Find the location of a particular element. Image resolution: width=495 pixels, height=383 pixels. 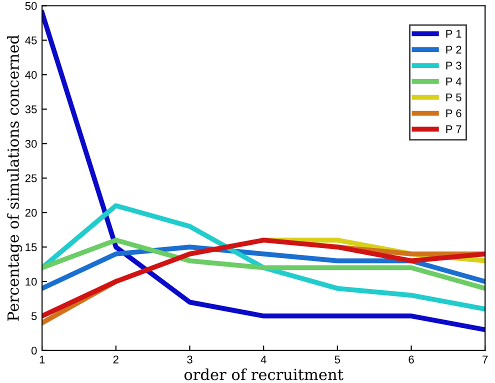

y-tick-label: 15 is located at coordinates (31, 247).